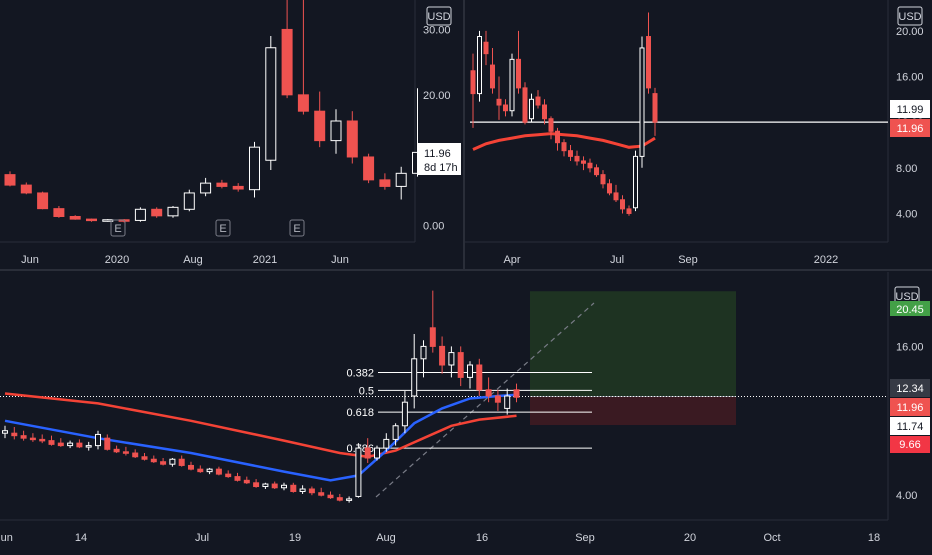  What do you see at coordinates (910, 16) in the screenshot?
I see `pane-daily-currency-badge` at bounding box center [910, 16].